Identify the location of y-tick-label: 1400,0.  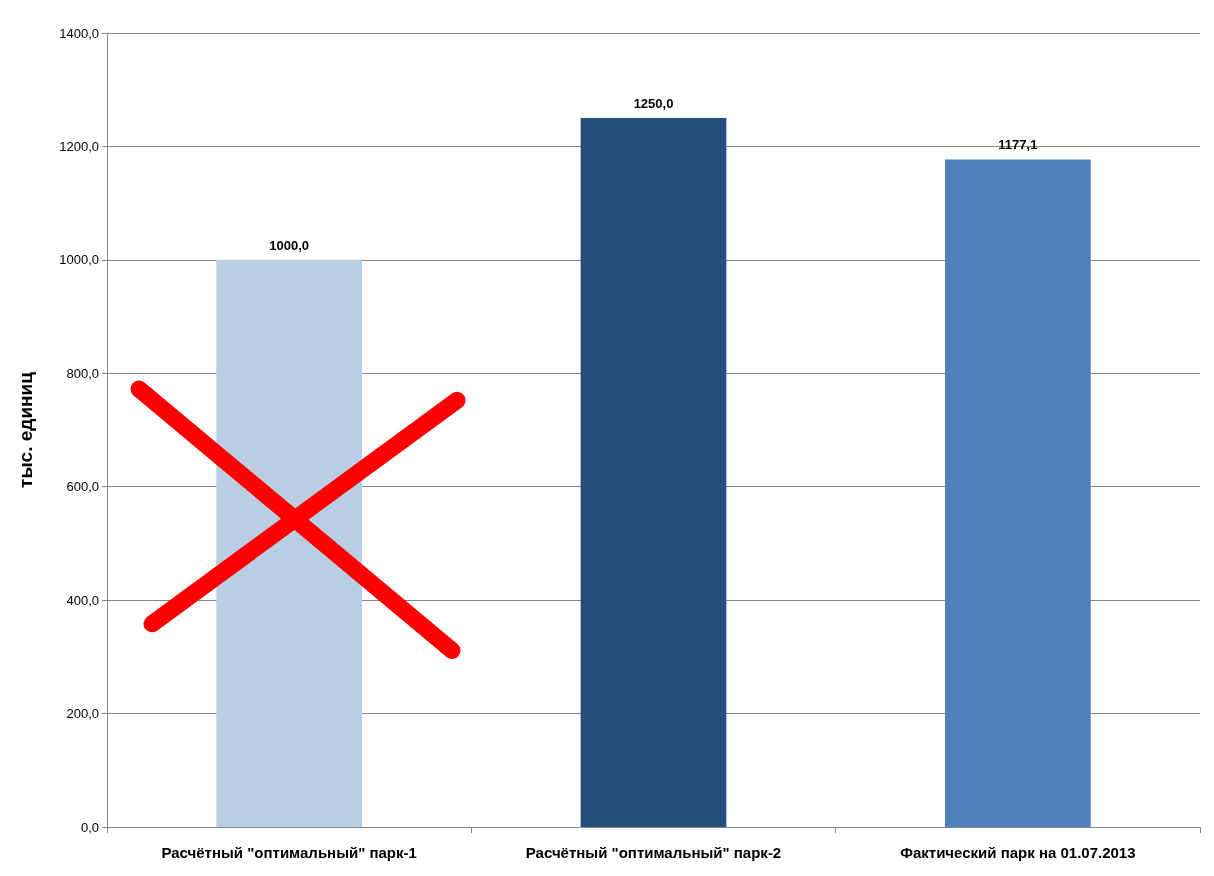
(79, 33).